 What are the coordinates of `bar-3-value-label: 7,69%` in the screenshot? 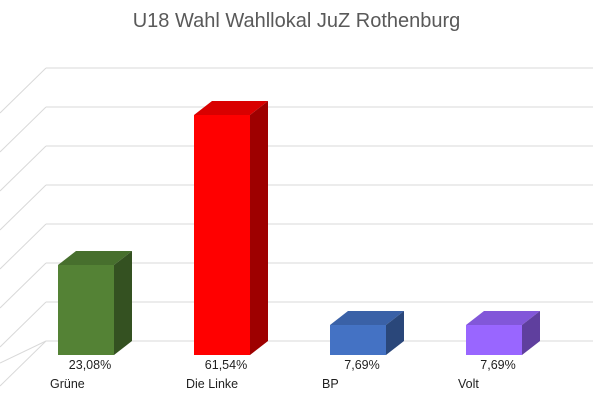 It's located at (497, 365).